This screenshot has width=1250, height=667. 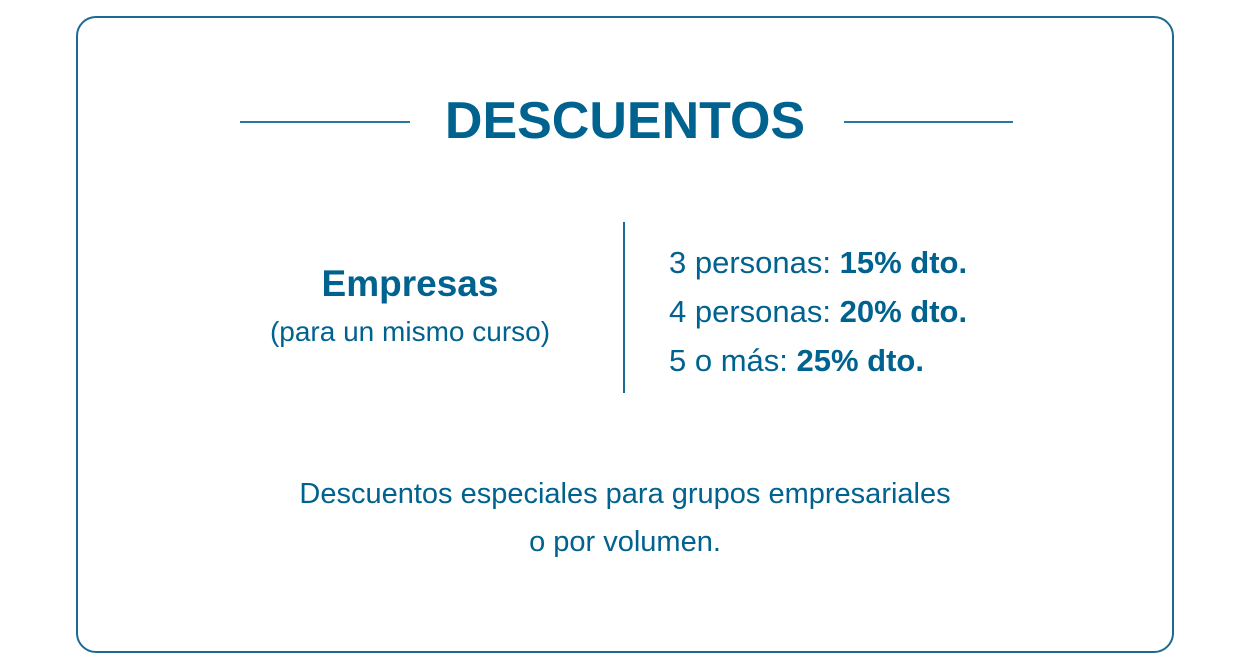 What do you see at coordinates (410, 331) in the screenshot?
I see `group-note: (para un mismo curso)` at bounding box center [410, 331].